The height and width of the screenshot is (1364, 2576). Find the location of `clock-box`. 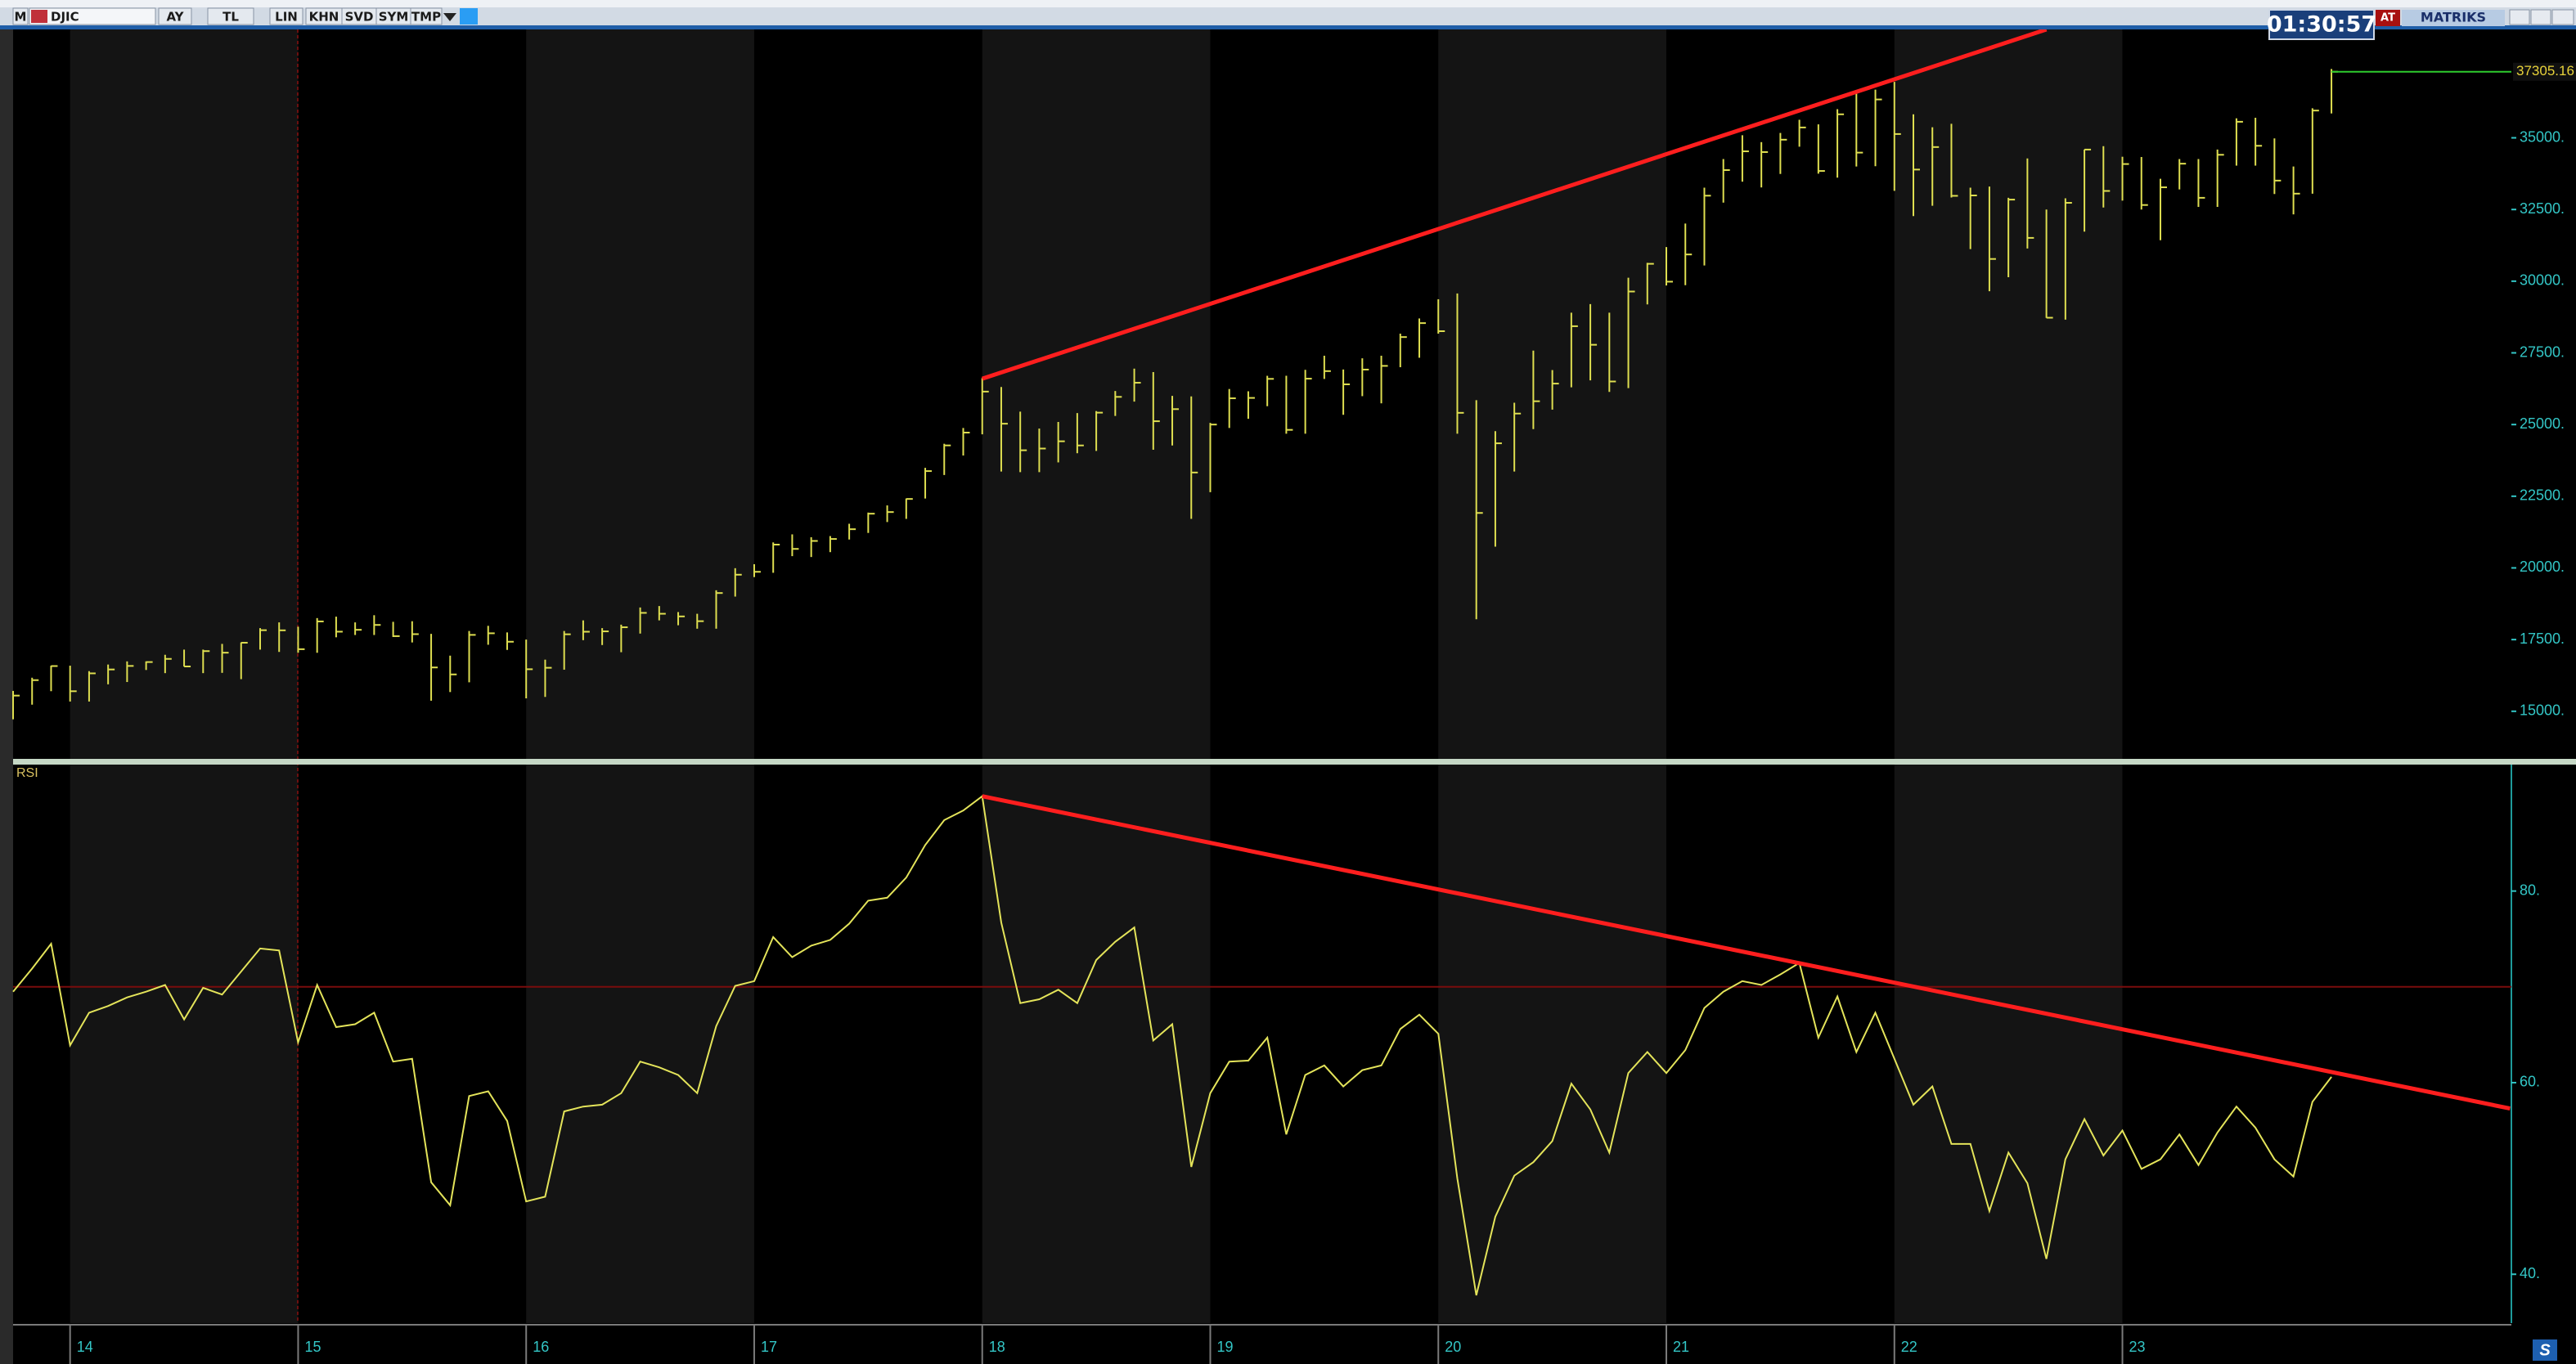

clock-box is located at coordinates (2321, 24).